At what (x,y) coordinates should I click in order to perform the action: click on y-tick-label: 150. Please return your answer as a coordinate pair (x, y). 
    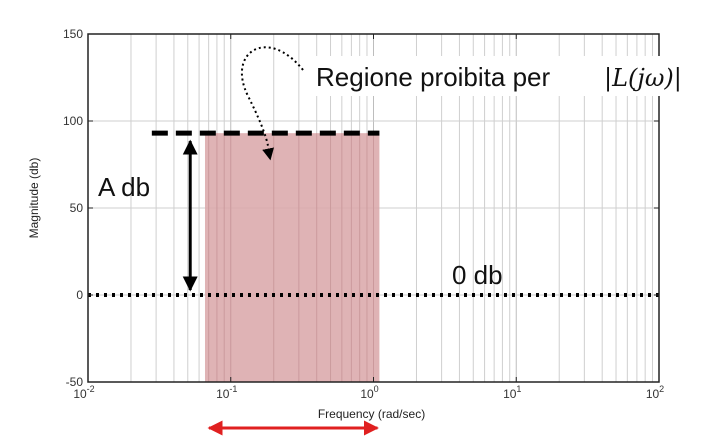
    Looking at the image, I should click on (73, 34).